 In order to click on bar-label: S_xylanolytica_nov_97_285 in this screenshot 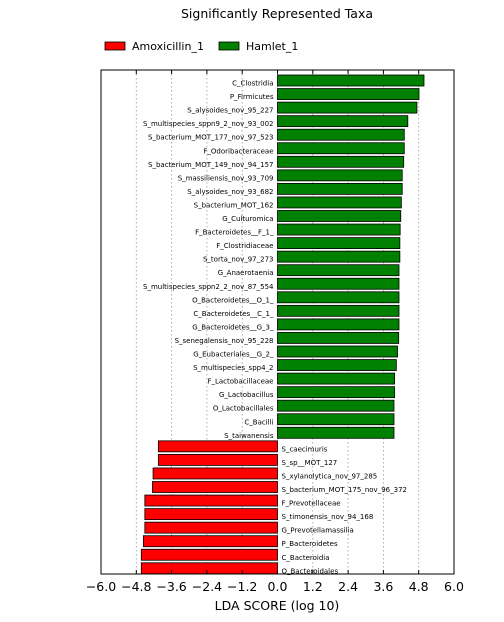, I will do `click(330, 476)`.